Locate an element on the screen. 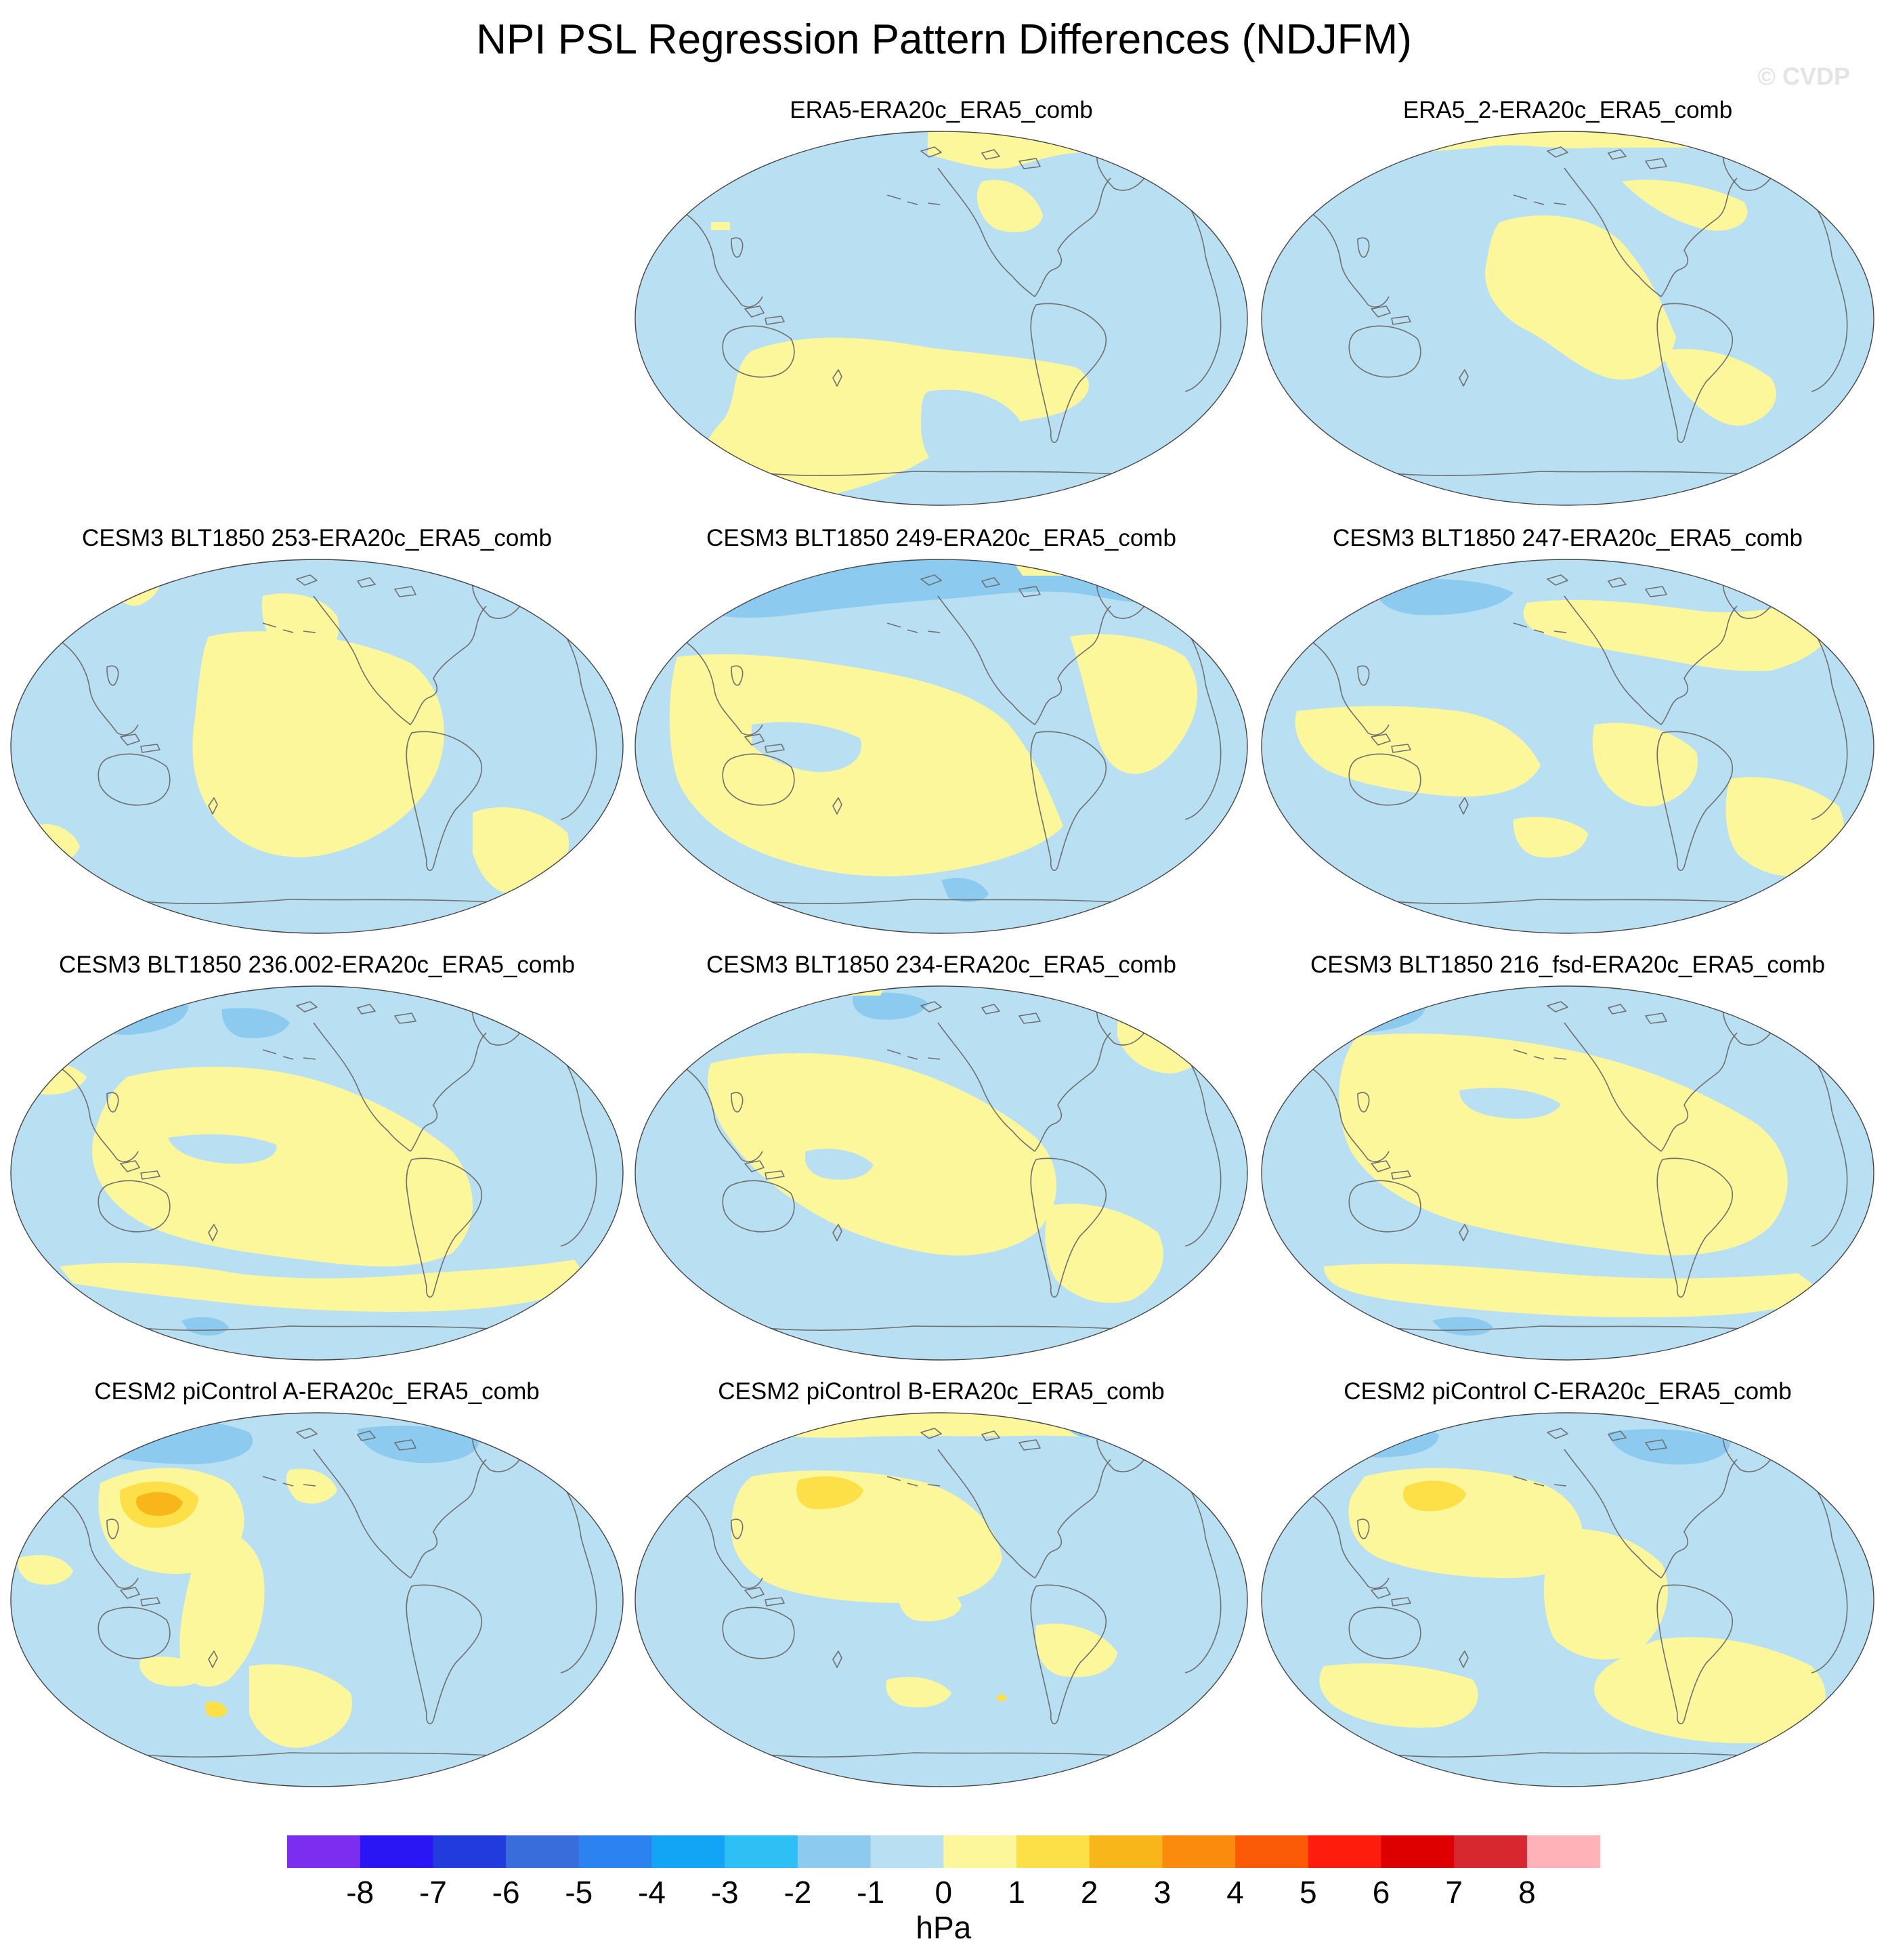 The height and width of the screenshot is (1960, 1888). map-p3 is located at coordinates (317, 746).